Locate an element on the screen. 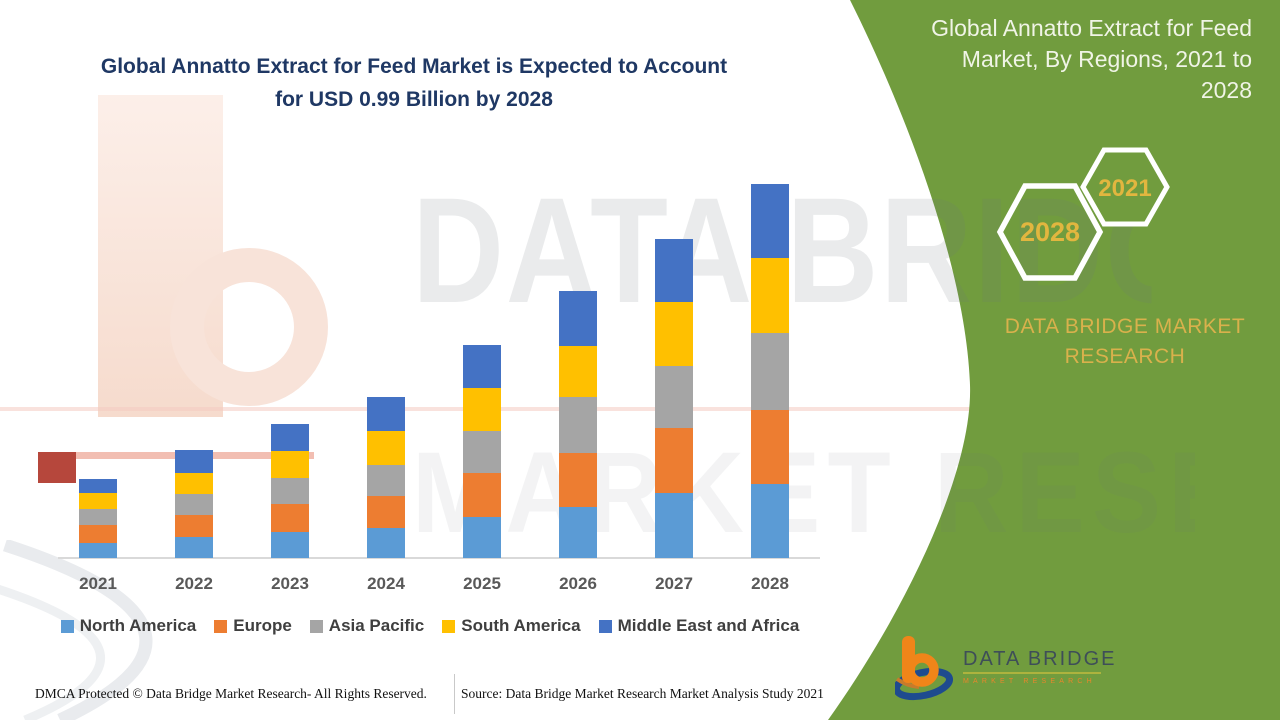  footer-divider is located at coordinates (454, 694).